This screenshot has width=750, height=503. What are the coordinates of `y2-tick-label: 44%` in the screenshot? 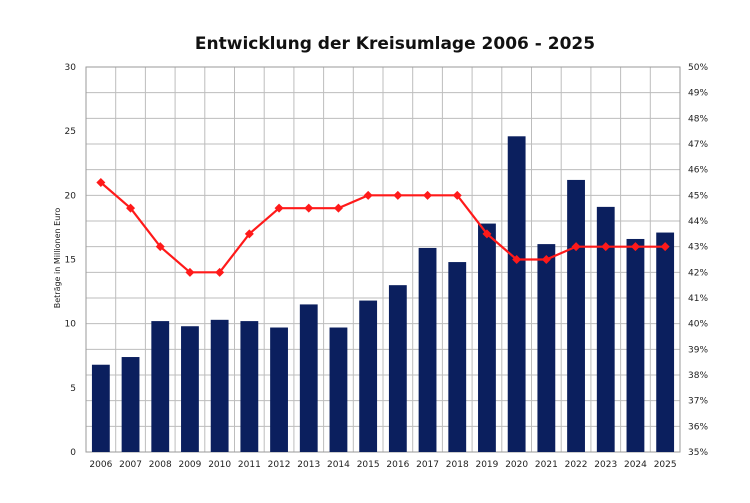 It's located at (698, 222).